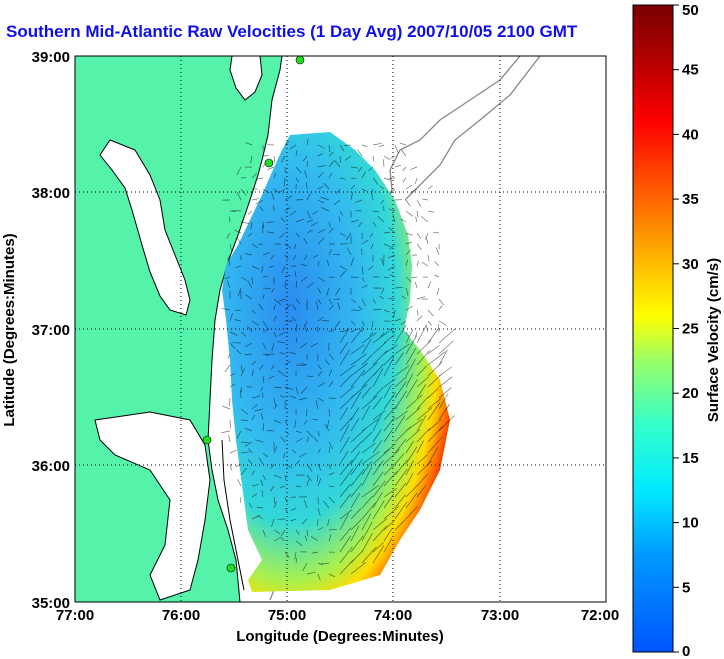  Describe the element at coordinates (690, 393) in the screenshot. I see `colorbar-tick-label: 20` at that location.